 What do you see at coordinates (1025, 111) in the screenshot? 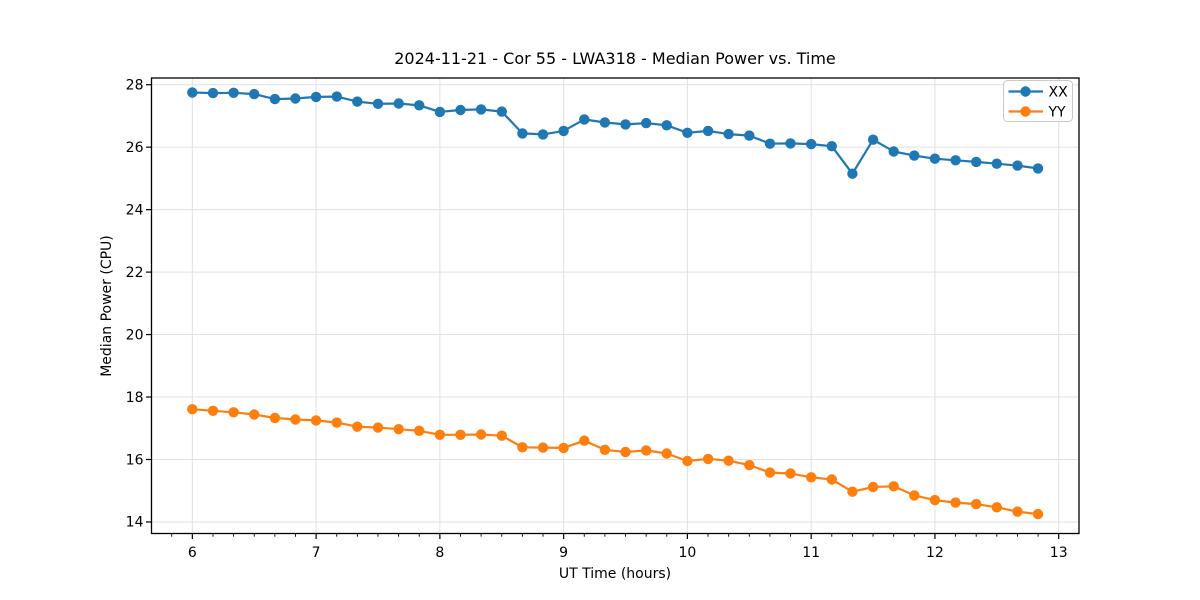
I see `legend-marker-YY` at bounding box center [1025, 111].